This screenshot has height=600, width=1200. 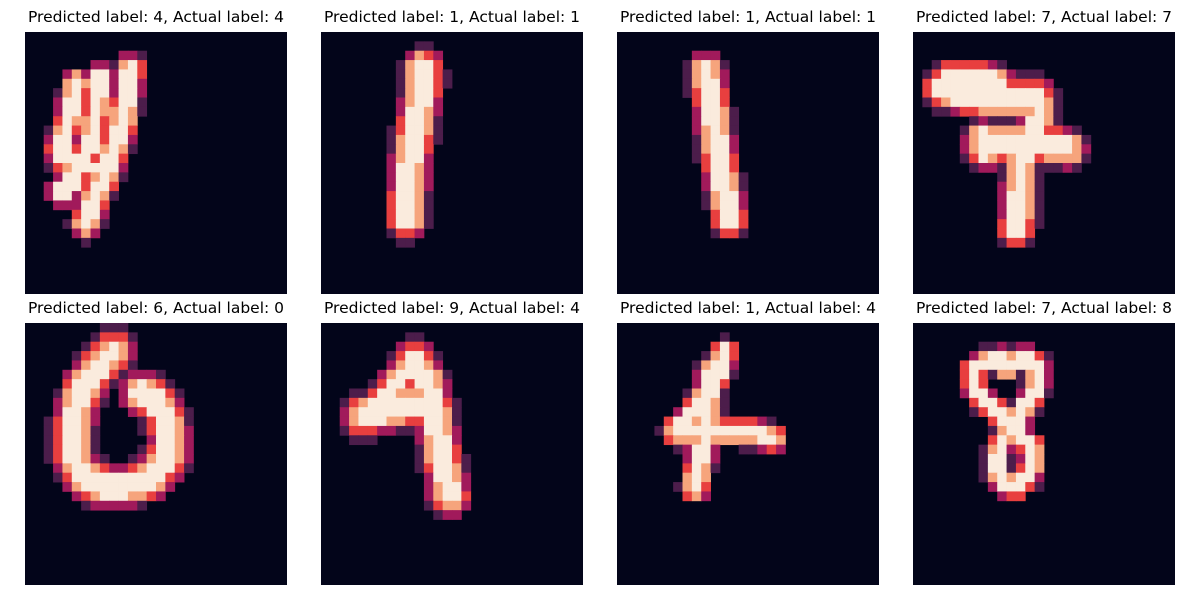 I want to click on digit-heatmap, so click(x=748, y=163).